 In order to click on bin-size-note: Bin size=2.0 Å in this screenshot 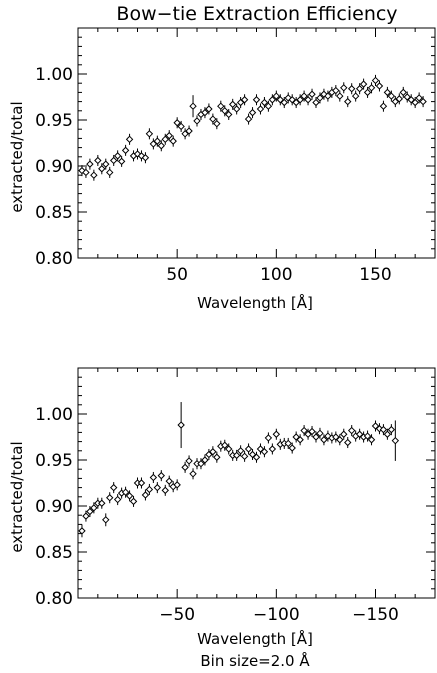, I will do `click(255, 660)`.